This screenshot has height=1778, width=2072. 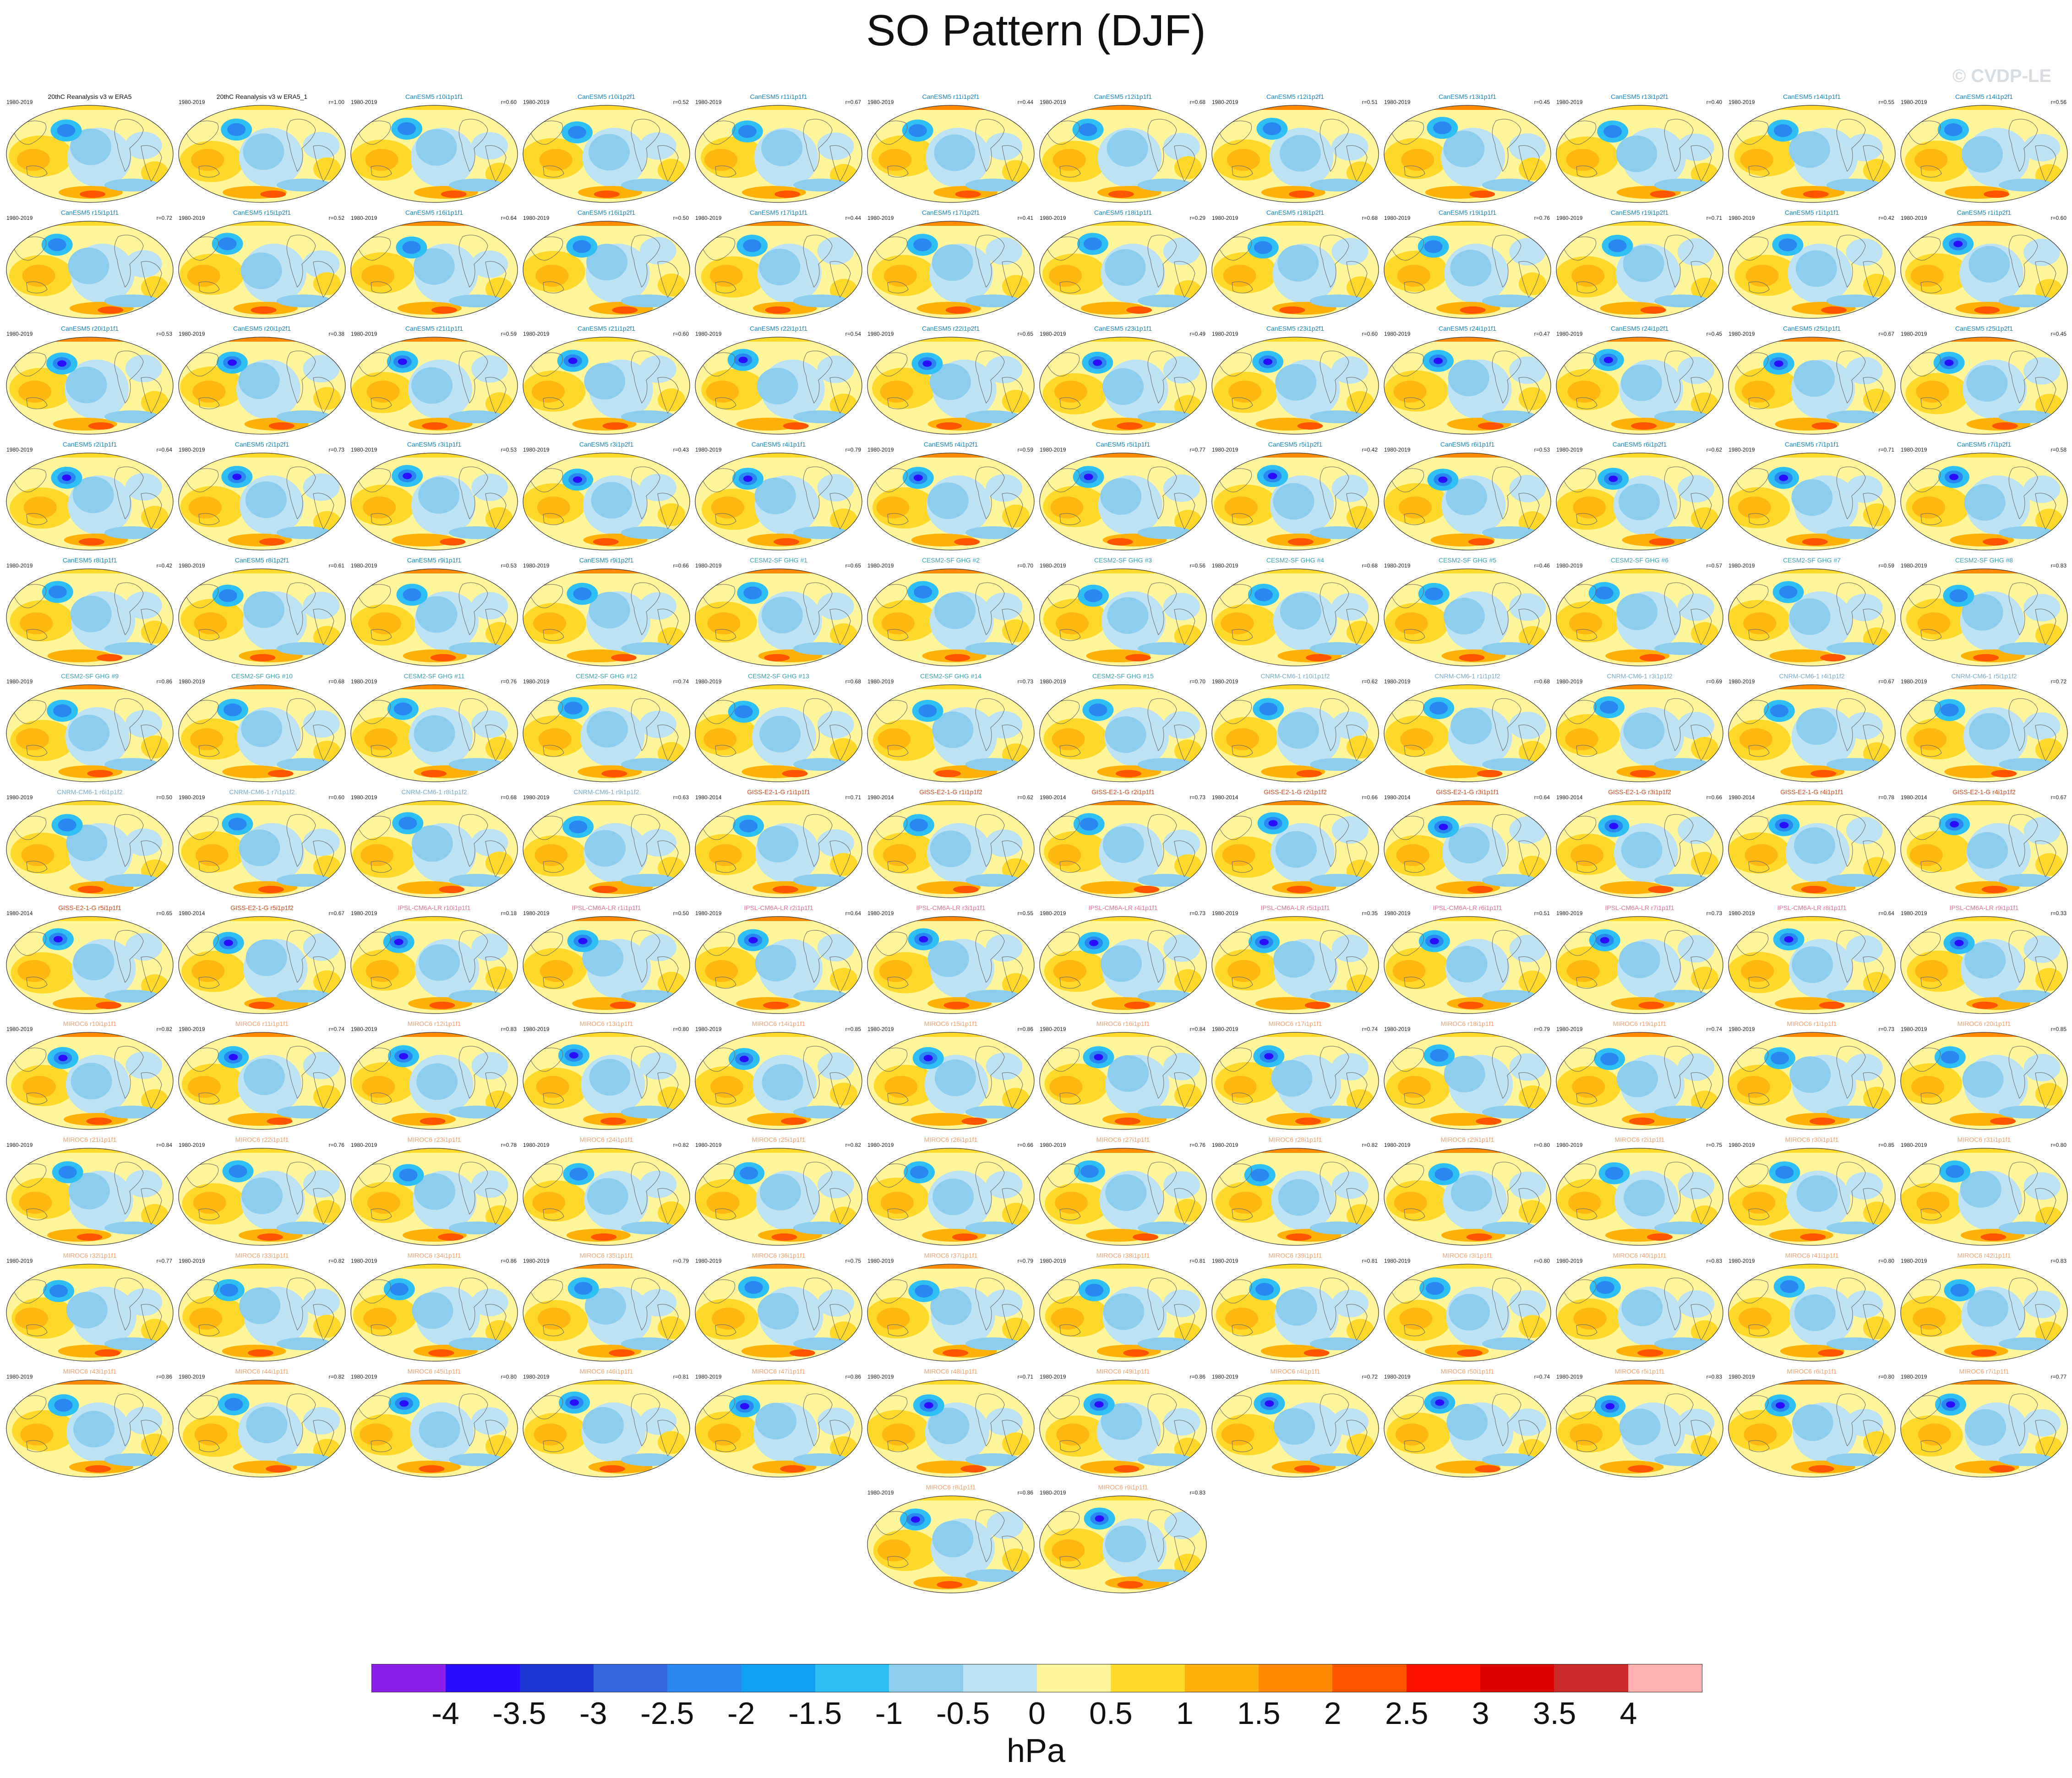 I want to click on map-panel: CNRM-CM6-1 r3i1p1f2 1980-2019 r=0.69, so click(x=1640, y=727).